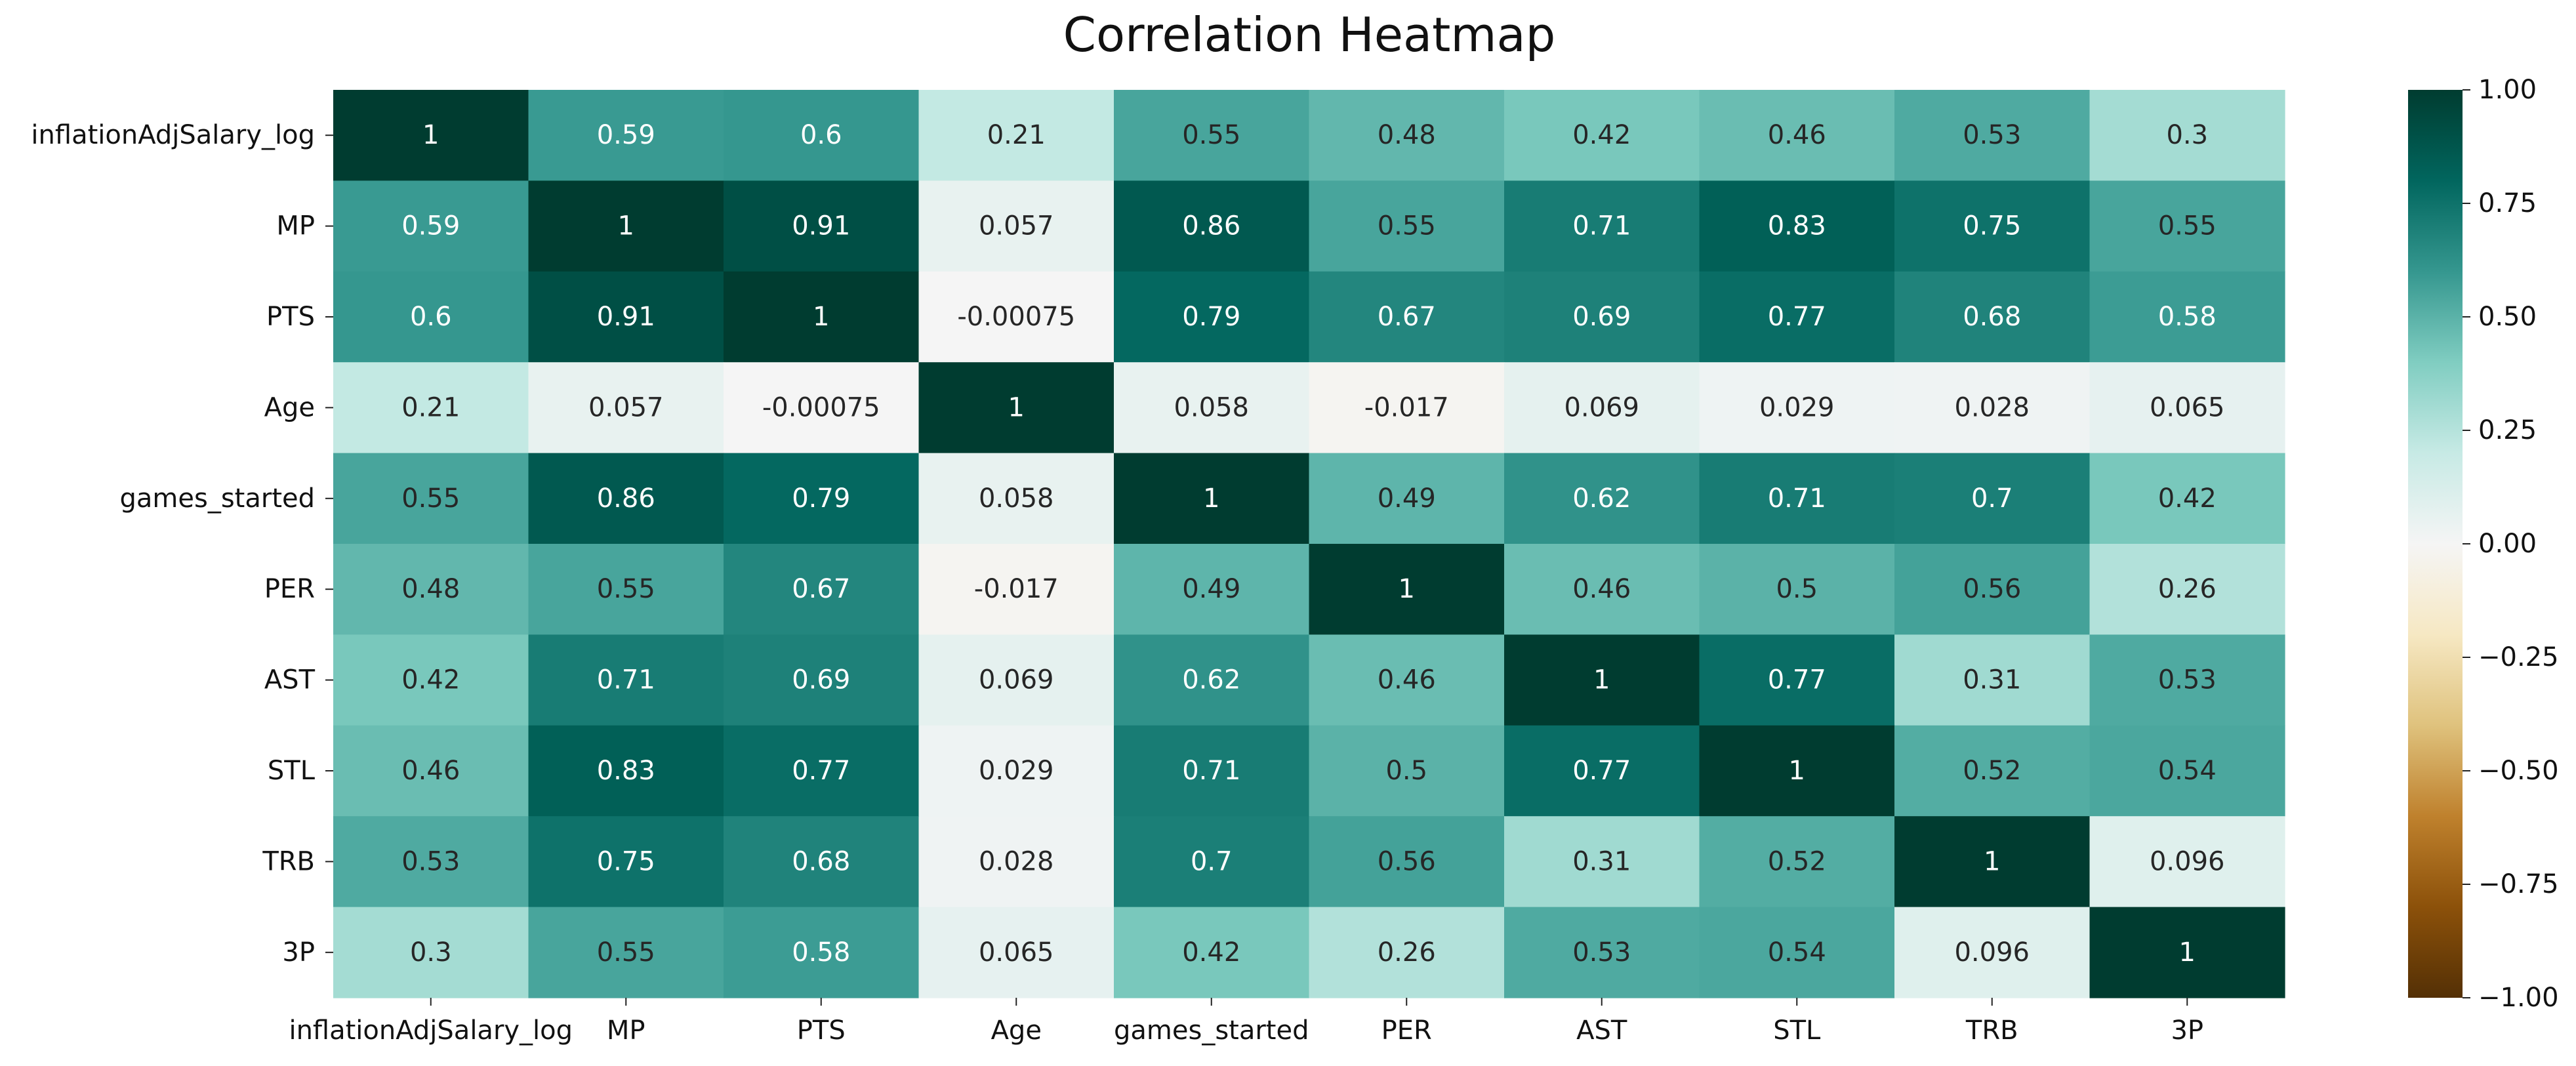  I want to click on heatmap-cell-label: 0.91, so click(626, 317).